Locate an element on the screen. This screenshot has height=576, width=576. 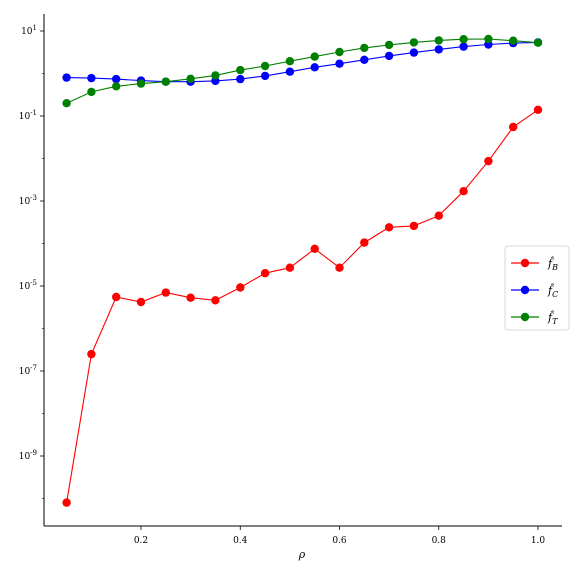
legend-box is located at coordinates (537, 288).